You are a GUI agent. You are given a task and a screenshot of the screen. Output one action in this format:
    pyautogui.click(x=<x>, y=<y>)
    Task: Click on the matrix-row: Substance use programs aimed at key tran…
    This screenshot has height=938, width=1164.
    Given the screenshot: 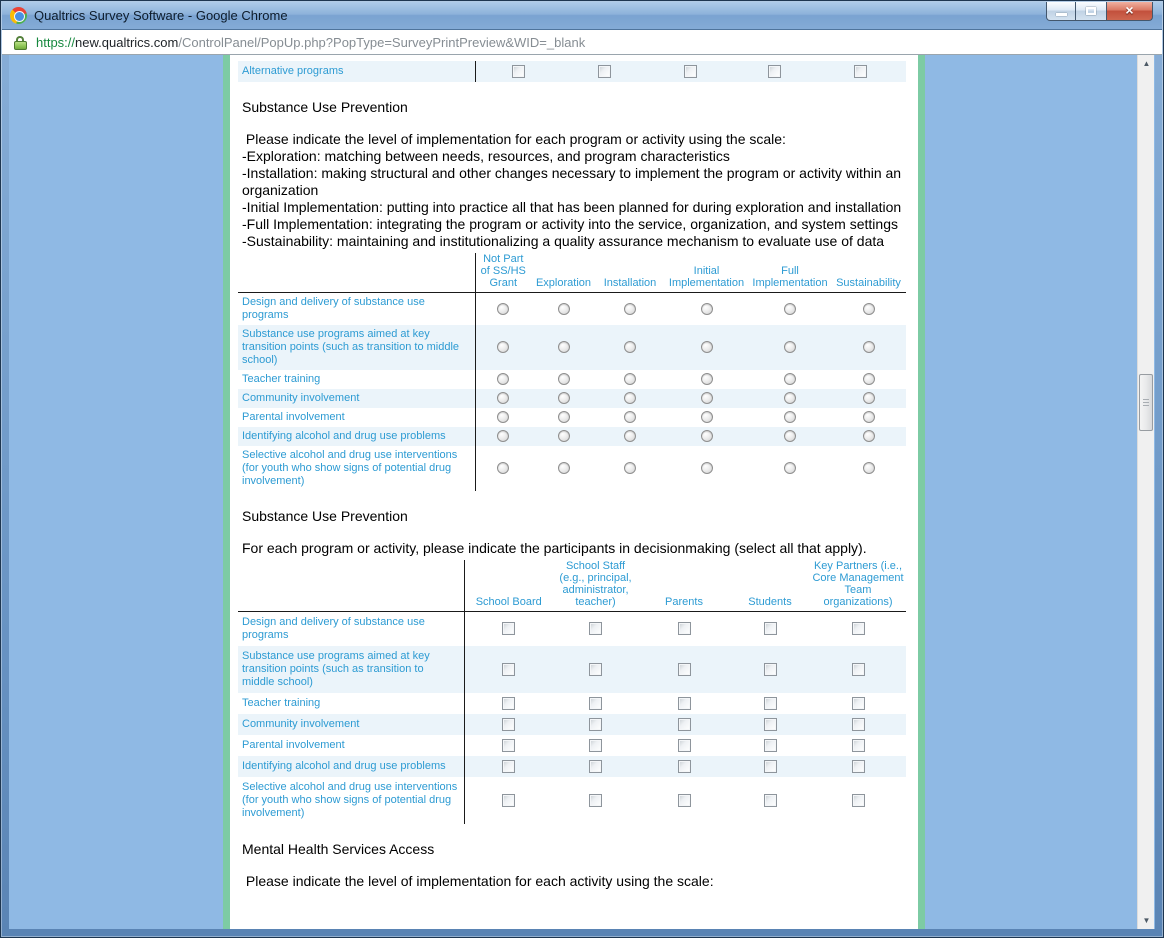 What is the action you would take?
    pyautogui.click(x=572, y=669)
    